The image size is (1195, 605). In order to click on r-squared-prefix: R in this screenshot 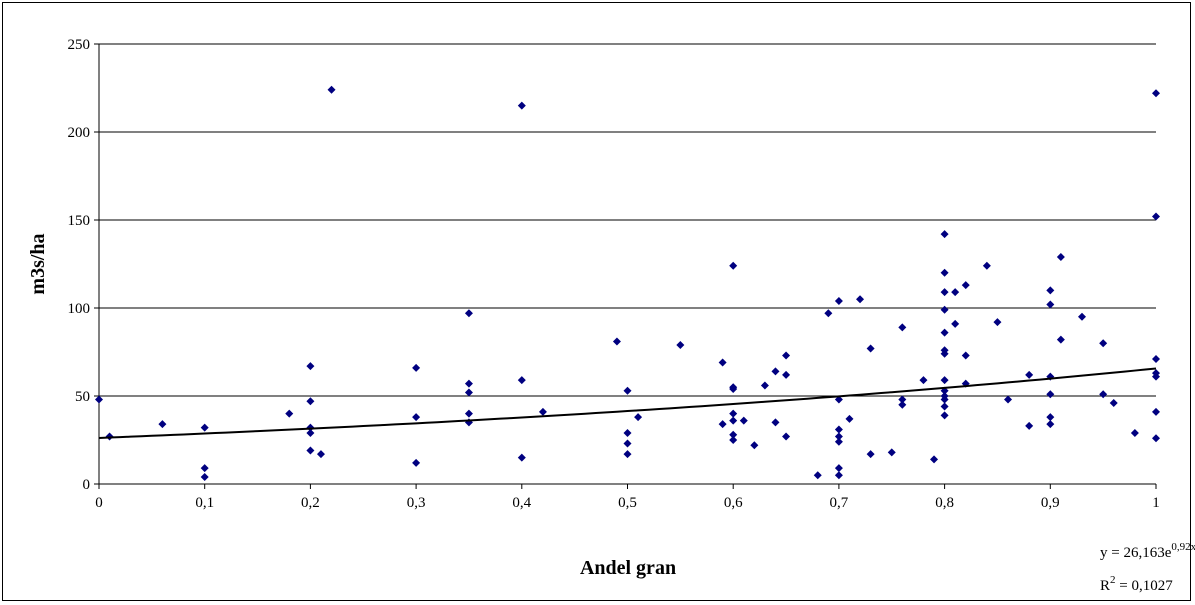, I will do `click(1105, 586)`.